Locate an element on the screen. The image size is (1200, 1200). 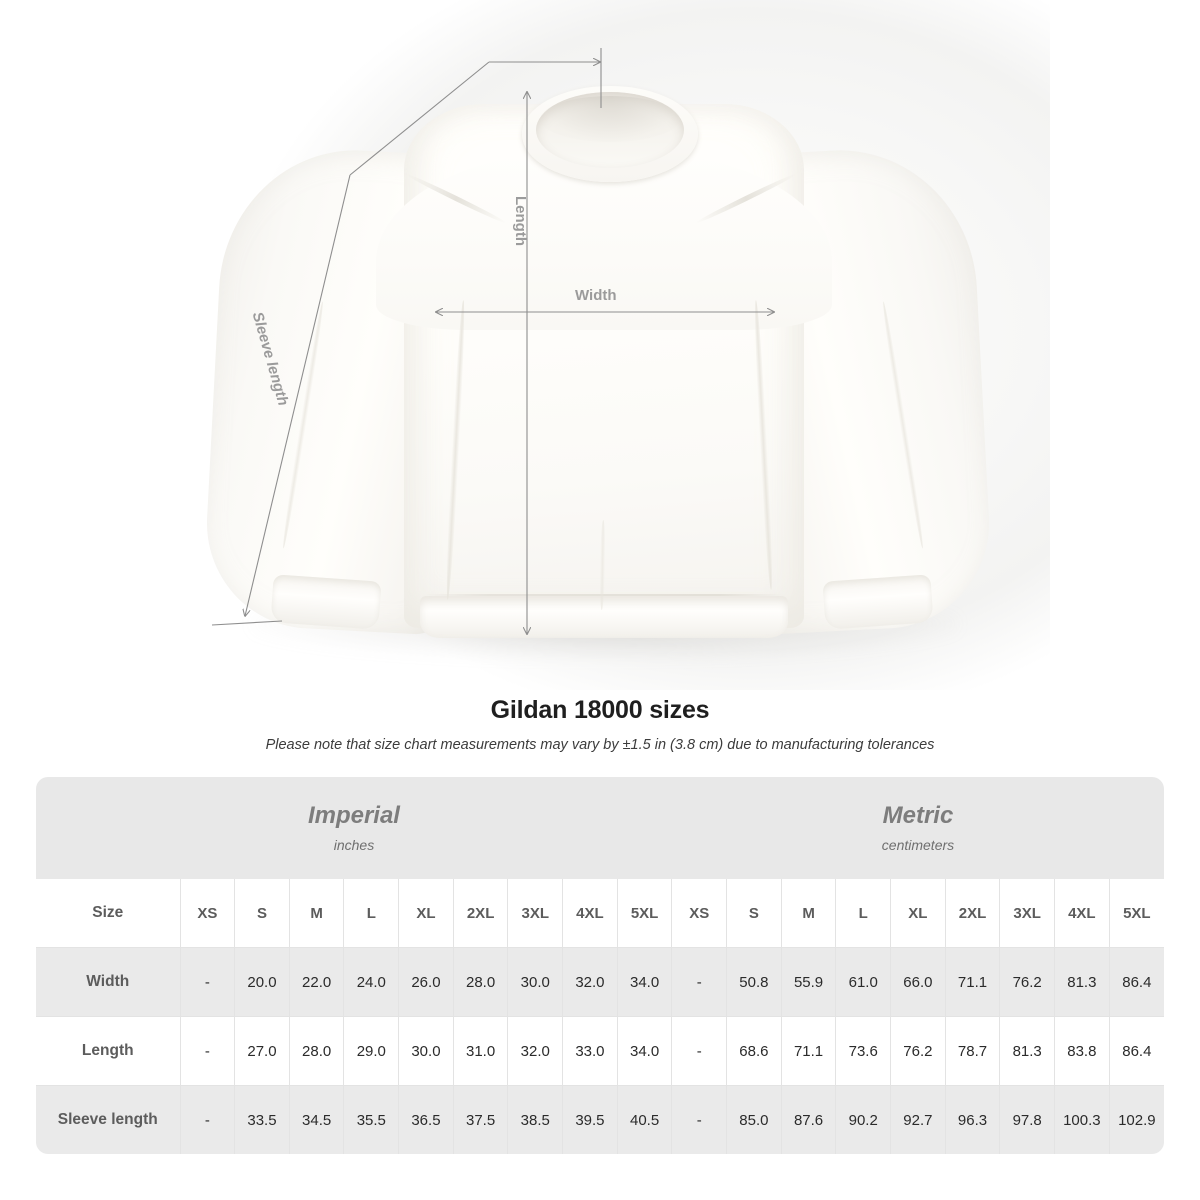
column-header-metric-s: S is located at coordinates (754, 913).